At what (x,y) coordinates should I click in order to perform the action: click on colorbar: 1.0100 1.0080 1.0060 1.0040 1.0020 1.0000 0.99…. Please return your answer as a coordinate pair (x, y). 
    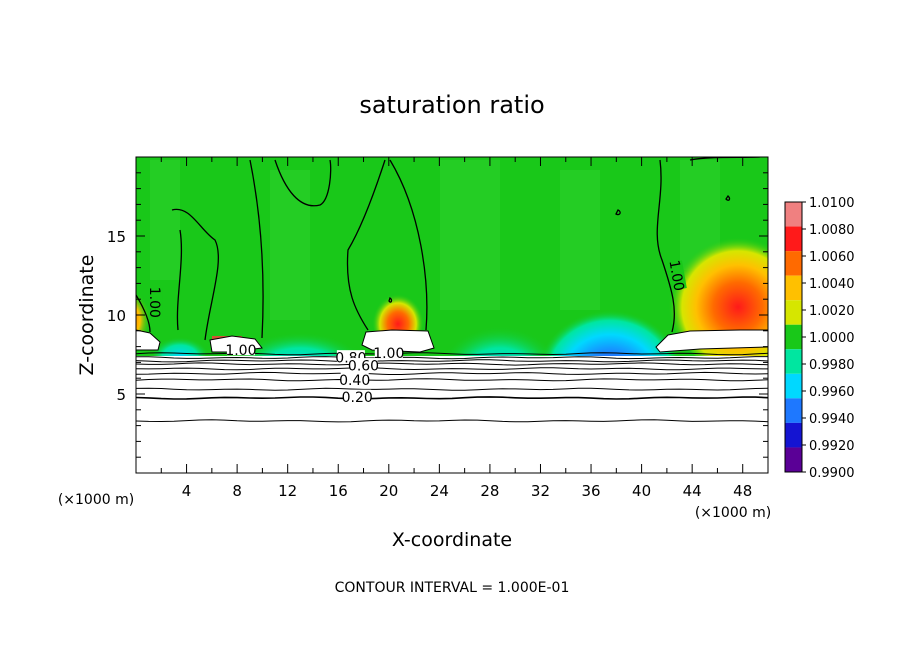
    Looking at the image, I should click on (819, 338).